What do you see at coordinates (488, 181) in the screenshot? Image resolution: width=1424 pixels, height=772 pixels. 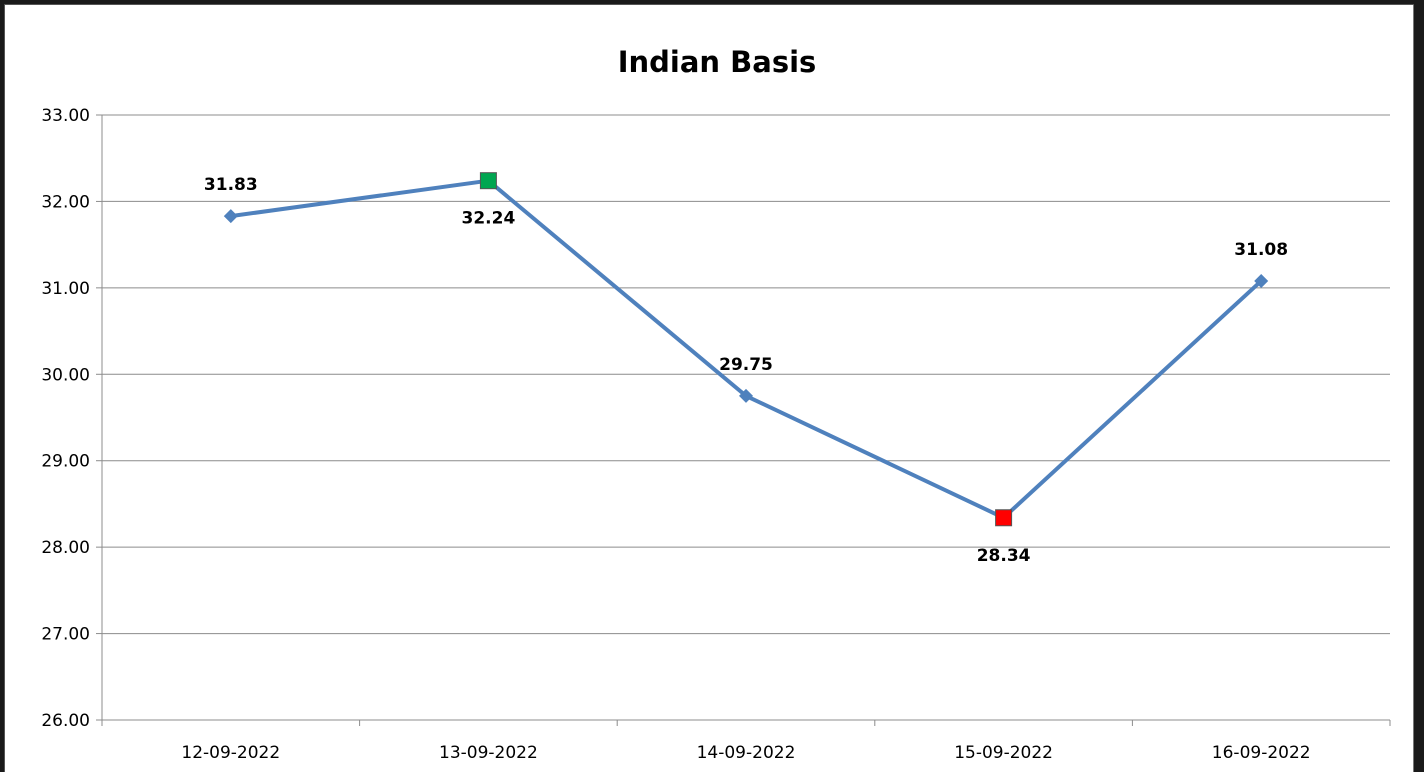 I see `max-point-marker` at bounding box center [488, 181].